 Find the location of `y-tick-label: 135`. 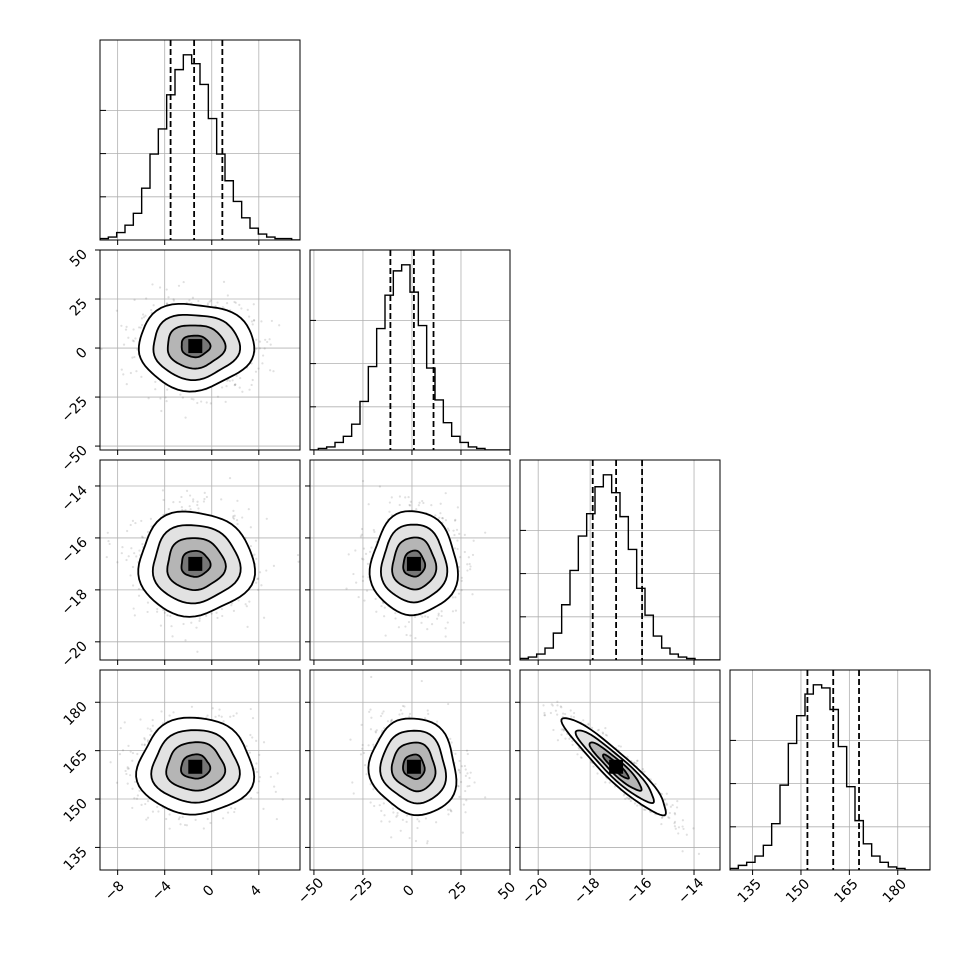

y-tick-label: 135 is located at coordinates (76, 859).